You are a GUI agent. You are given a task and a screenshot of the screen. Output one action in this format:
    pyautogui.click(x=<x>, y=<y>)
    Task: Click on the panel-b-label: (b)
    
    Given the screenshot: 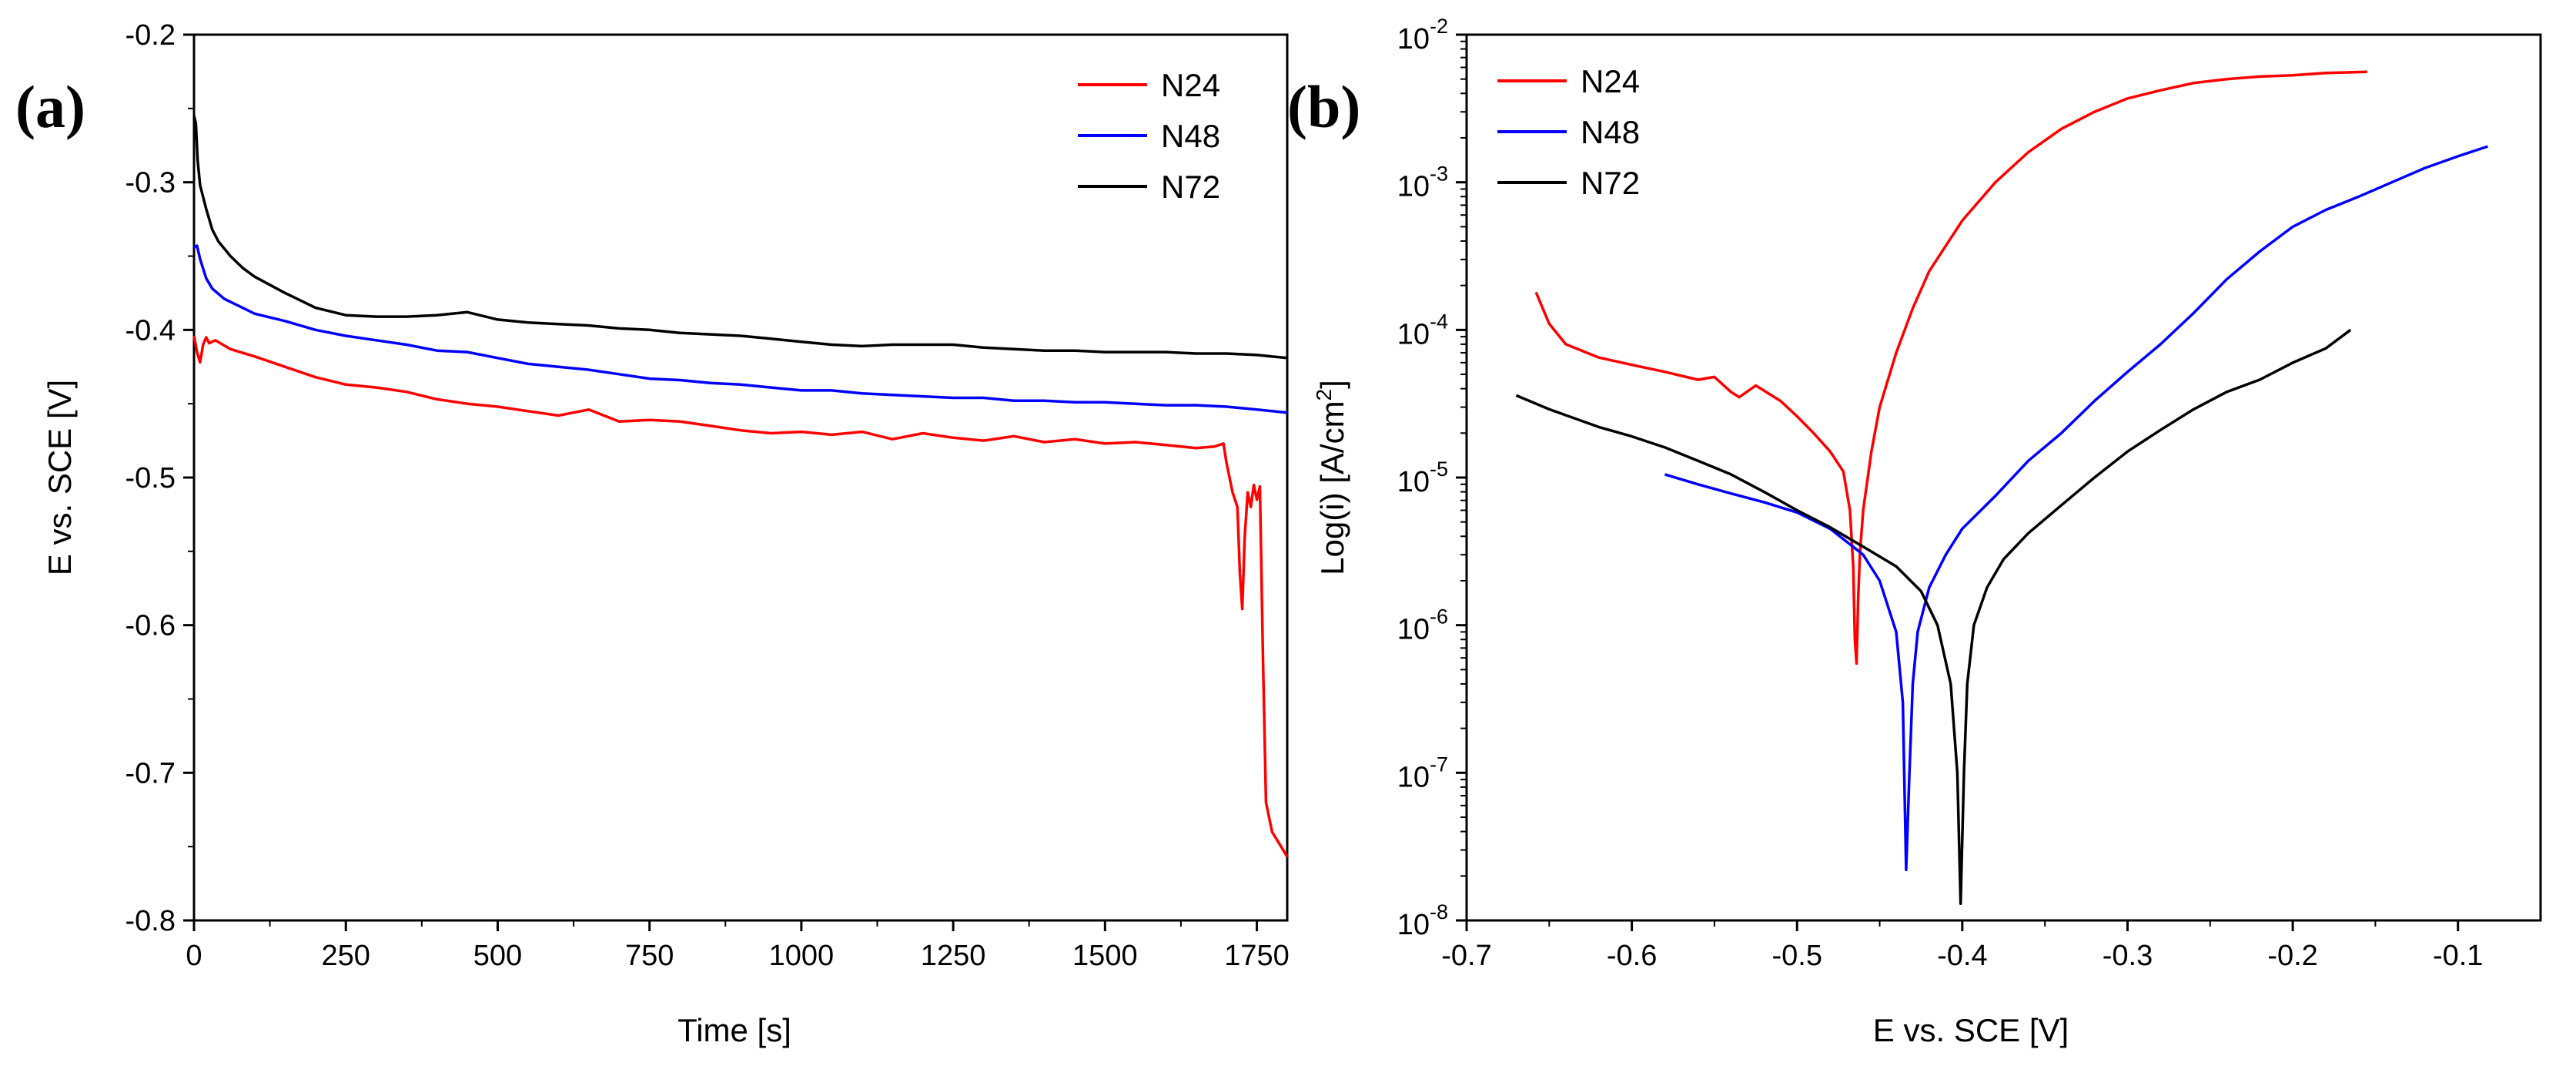 What is the action you would take?
    pyautogui.click(x=1324, y=106)
    